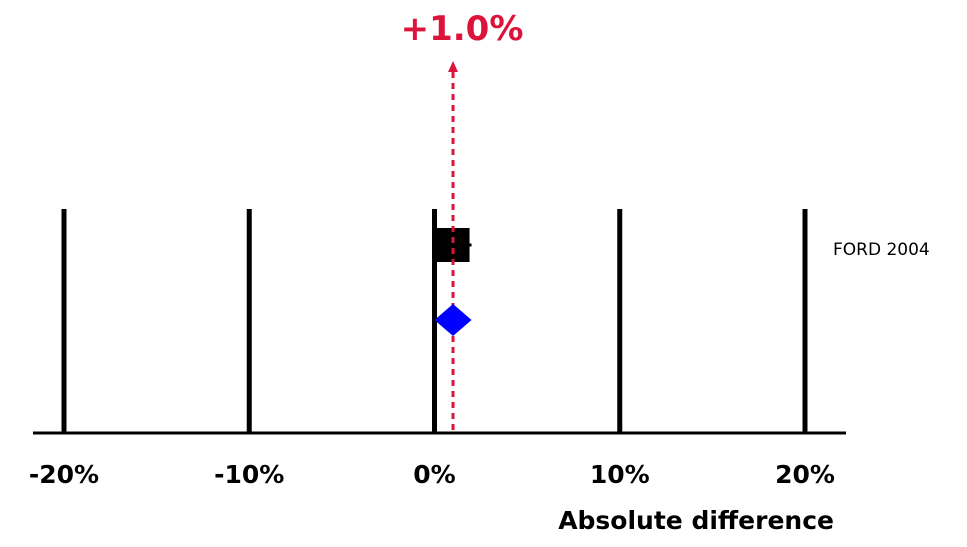 Image resolution: width=967 pixels, height=547 pixels. I want to click on x-tick-label: -10%, so click(249, 474).